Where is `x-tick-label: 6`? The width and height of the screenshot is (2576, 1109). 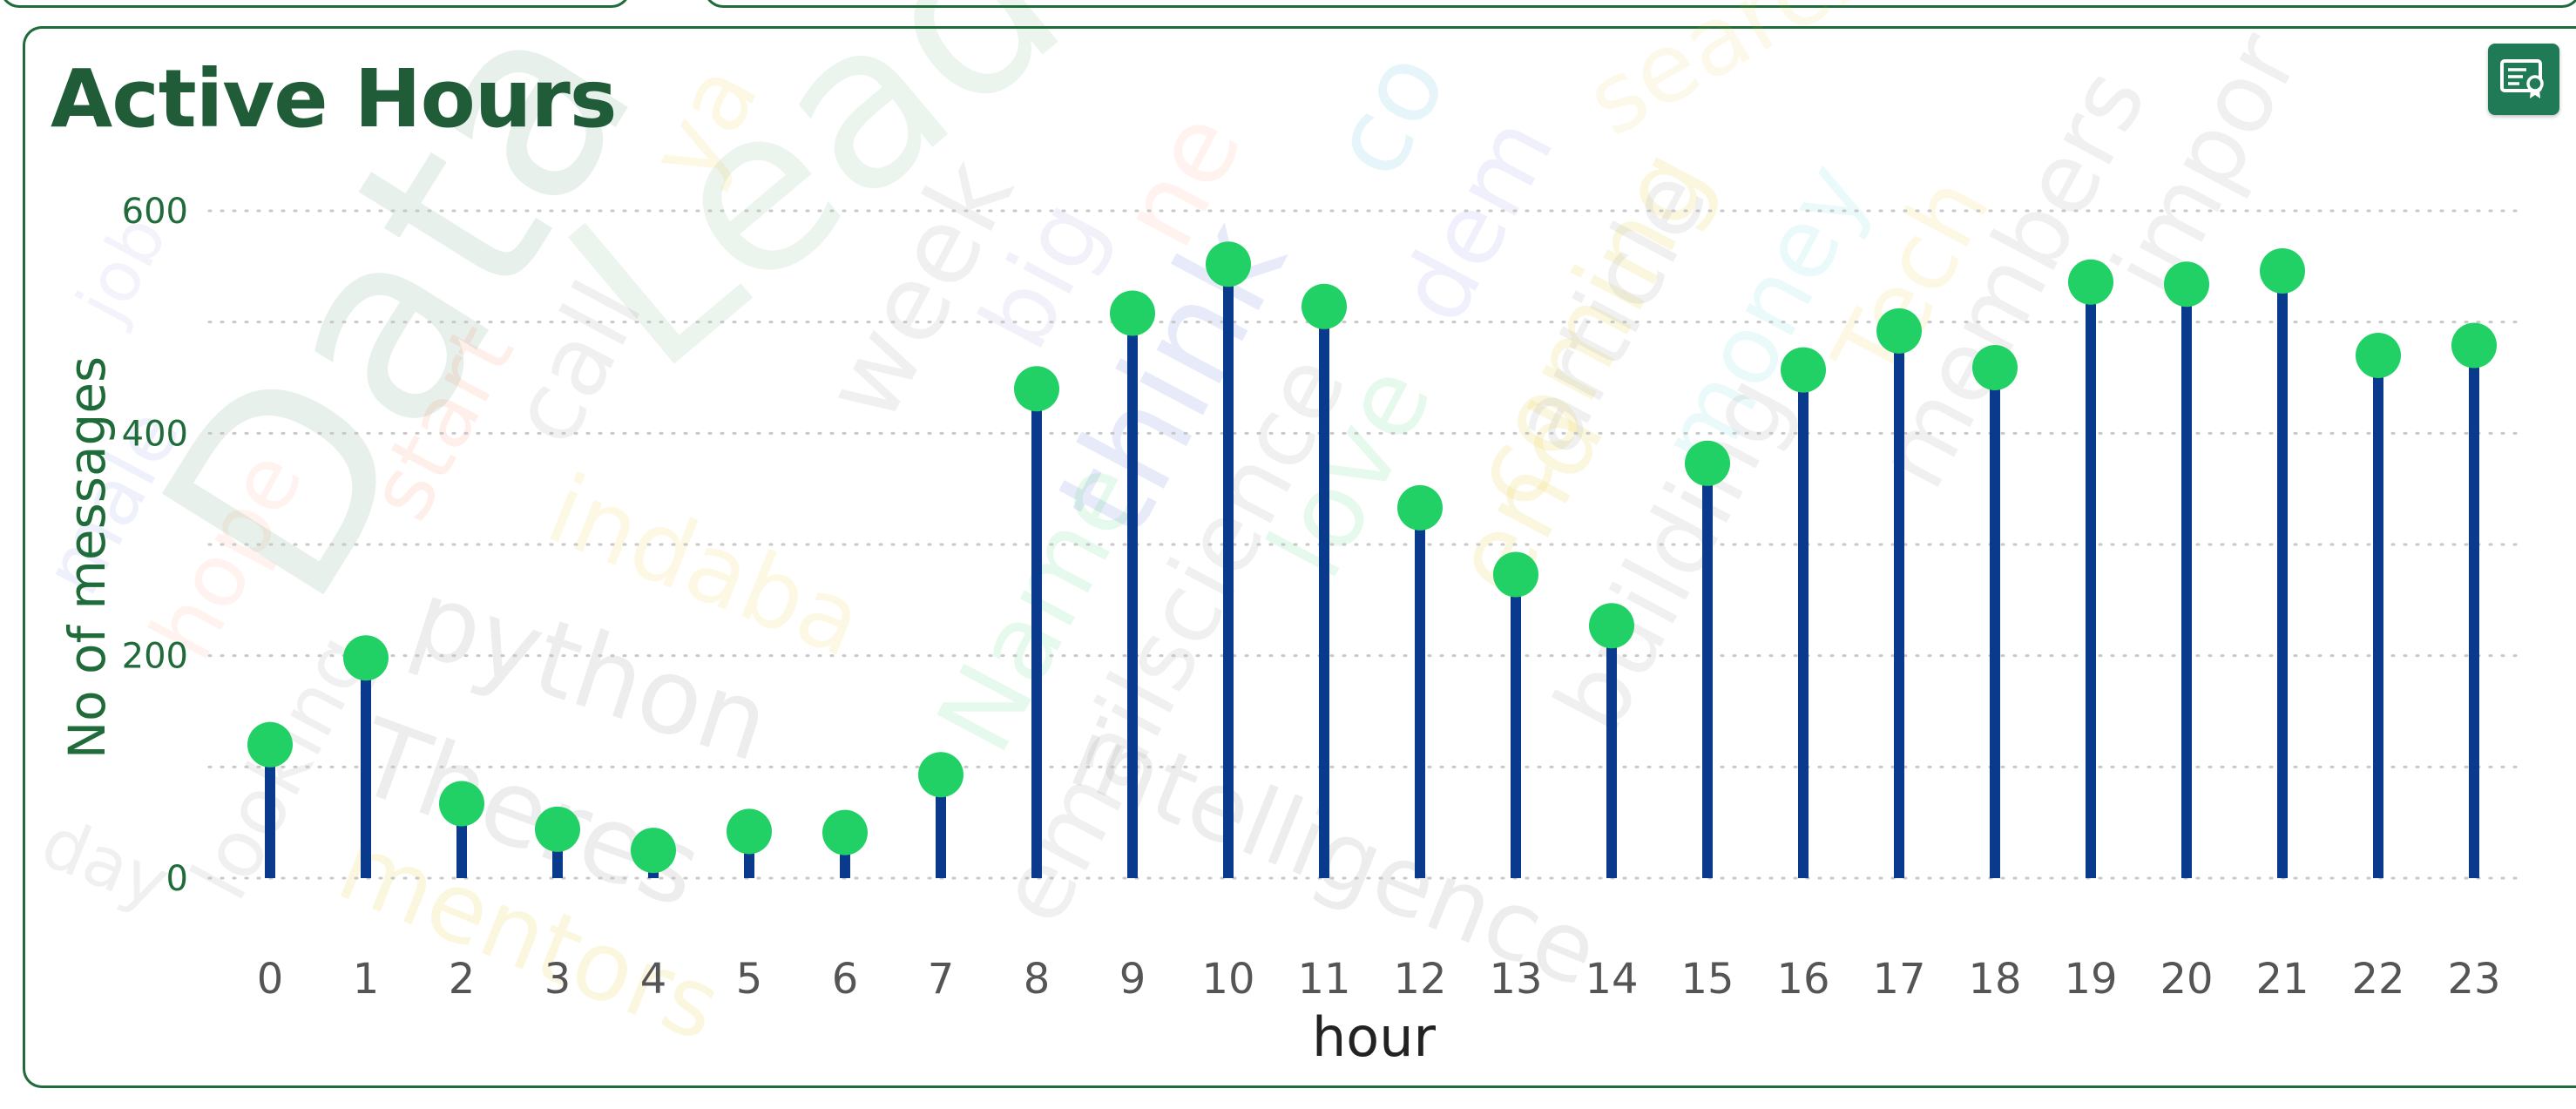
x-tick-label: 6 is located at coordinates (845, 979).